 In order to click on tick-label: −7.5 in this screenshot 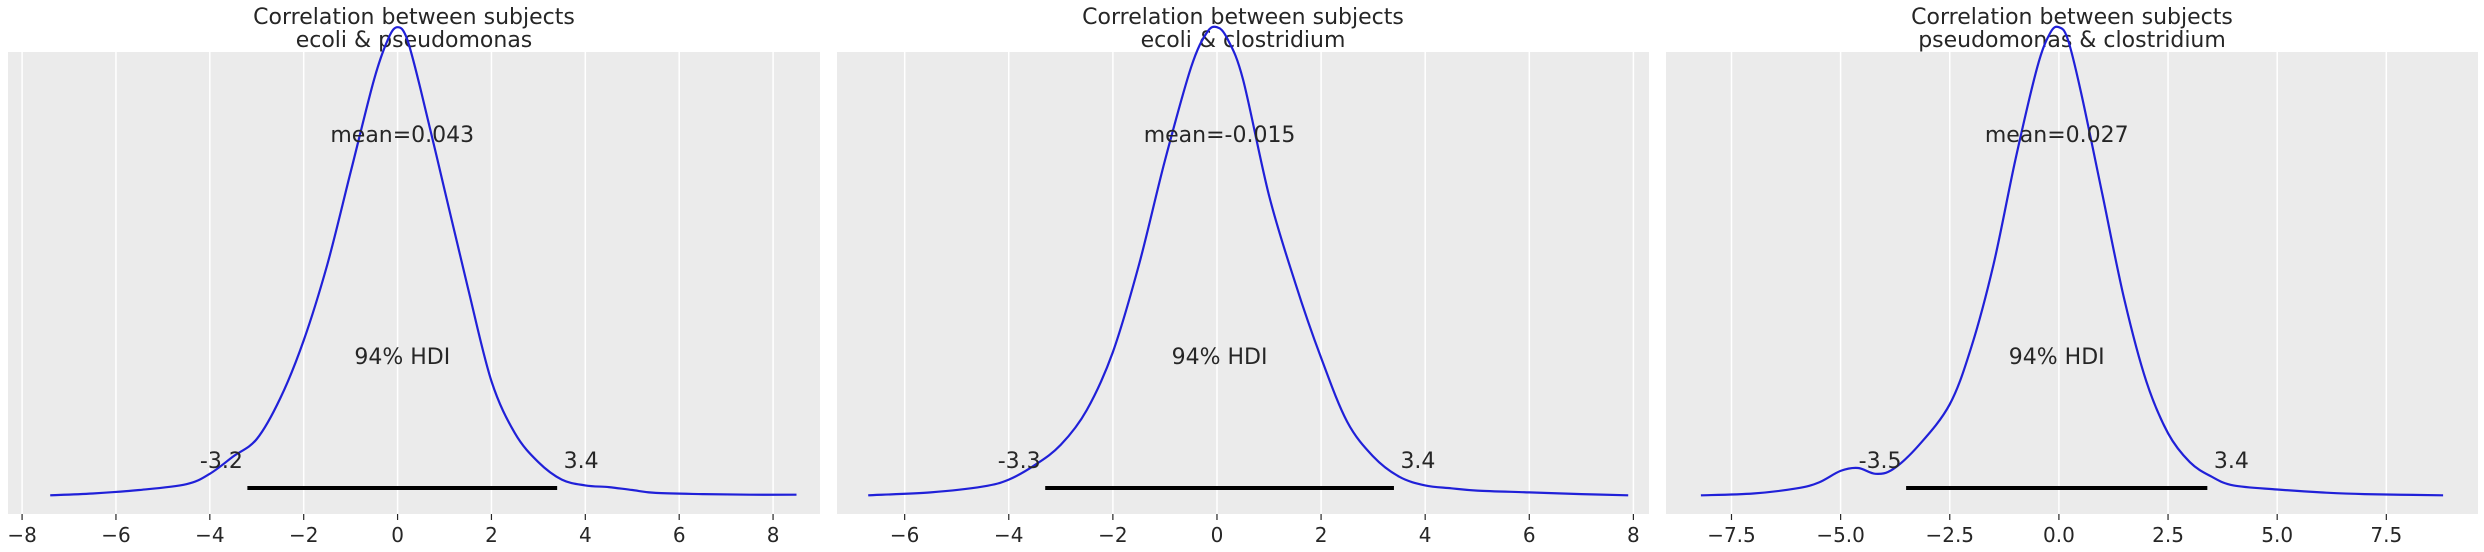, I will do `click(1731, 535)`.